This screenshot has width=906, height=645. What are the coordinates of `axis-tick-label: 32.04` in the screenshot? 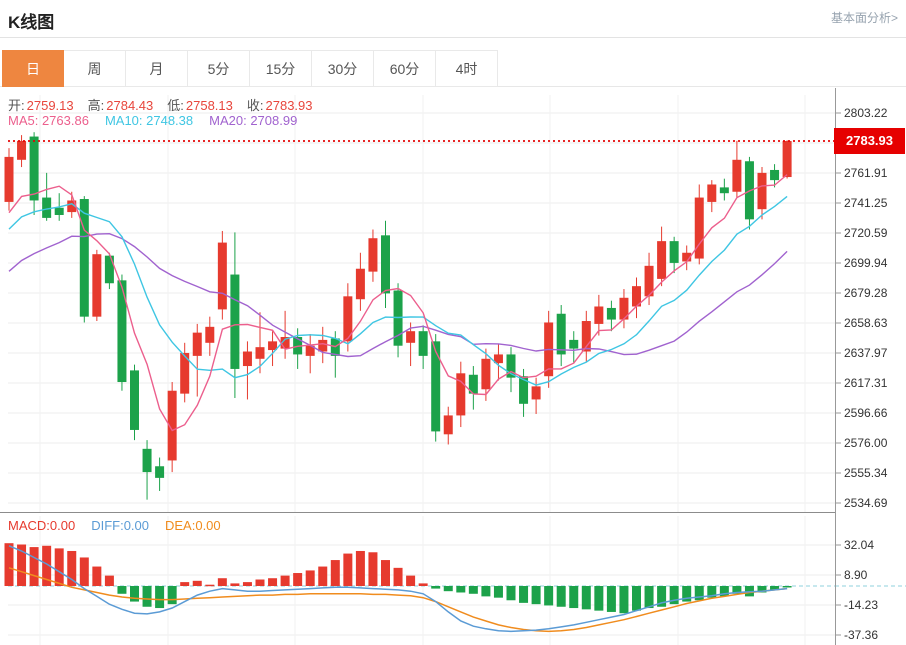 It's located at (859, 545).